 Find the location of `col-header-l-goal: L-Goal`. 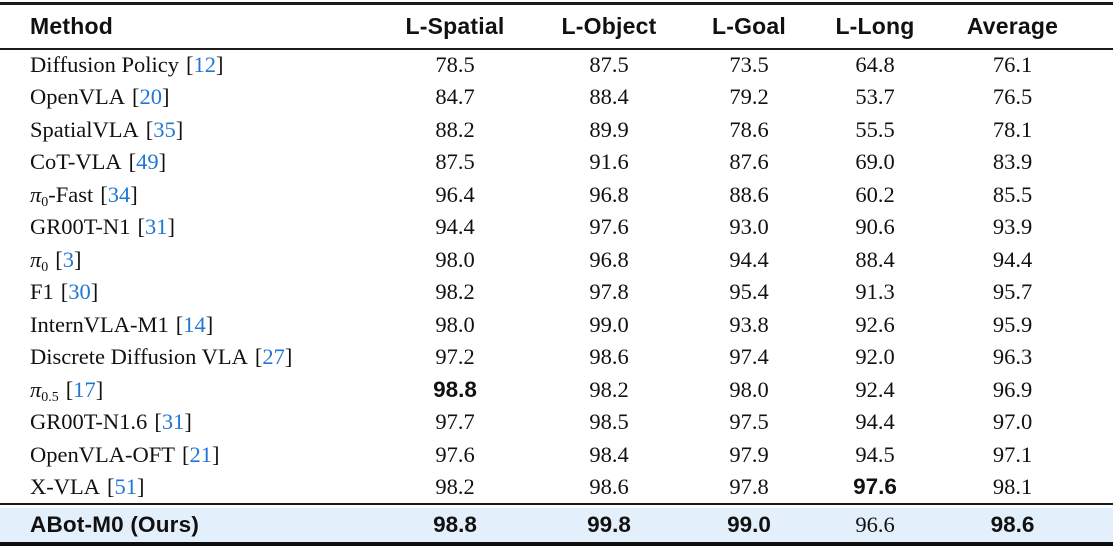

col-header-l-goal: L-Goal is located at coordinates (749, 25).